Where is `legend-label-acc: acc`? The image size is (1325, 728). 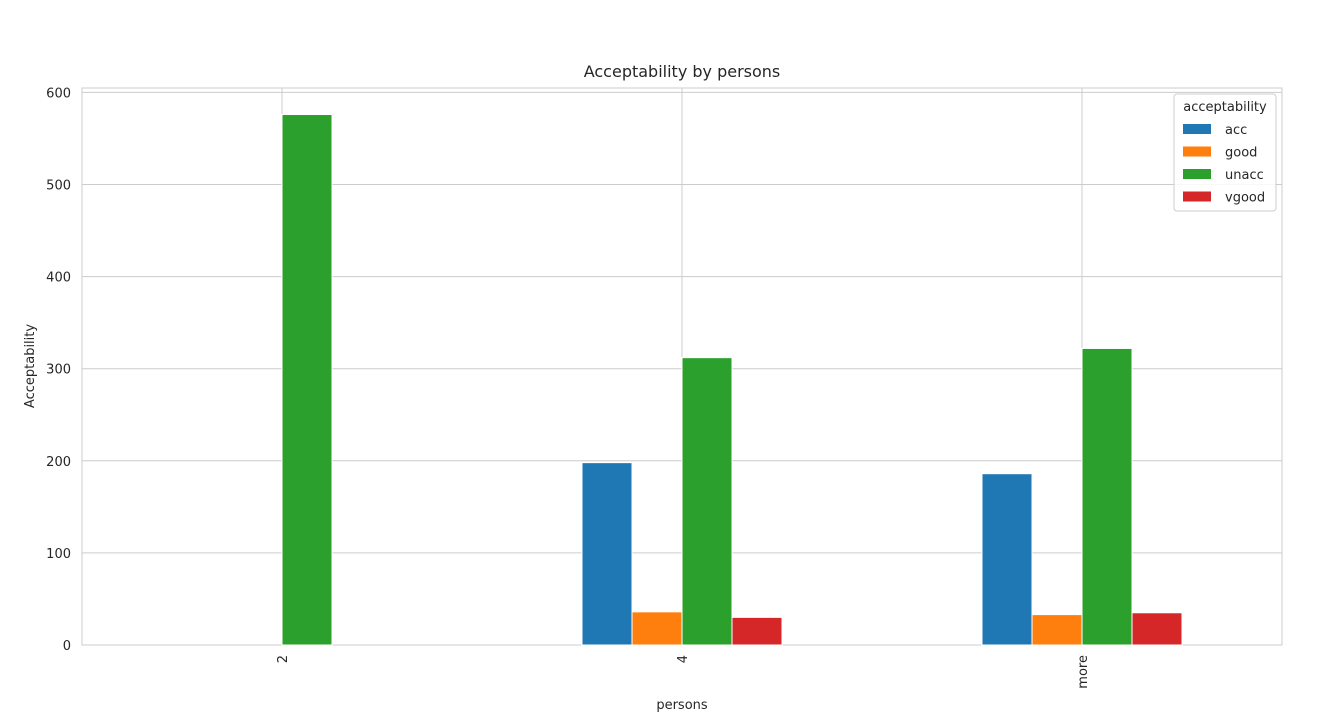 legend-label-acc: acc is located at coordinates (1236, 130).